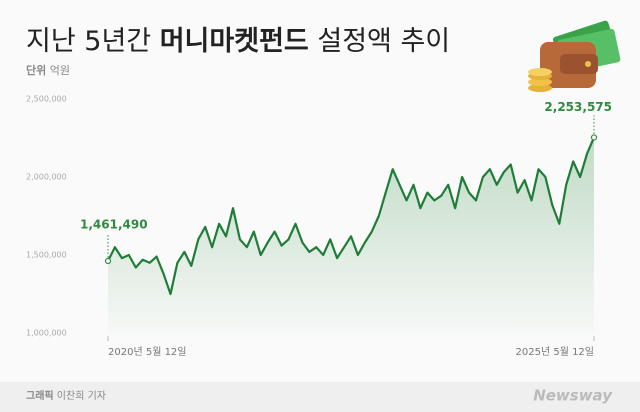  Describe the element at coordinates (114, 225) in the screenshot. I see `value-label: 1,461,490` at that location.